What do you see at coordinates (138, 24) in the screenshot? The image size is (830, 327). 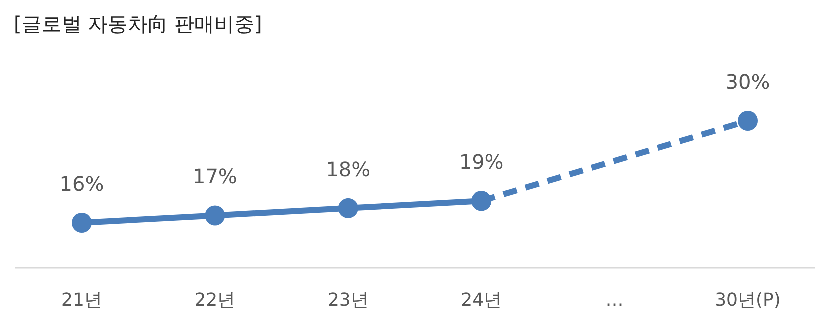 I see `title: [글로벌 자동차向 판매비중]` at bounding box center [138, 24].